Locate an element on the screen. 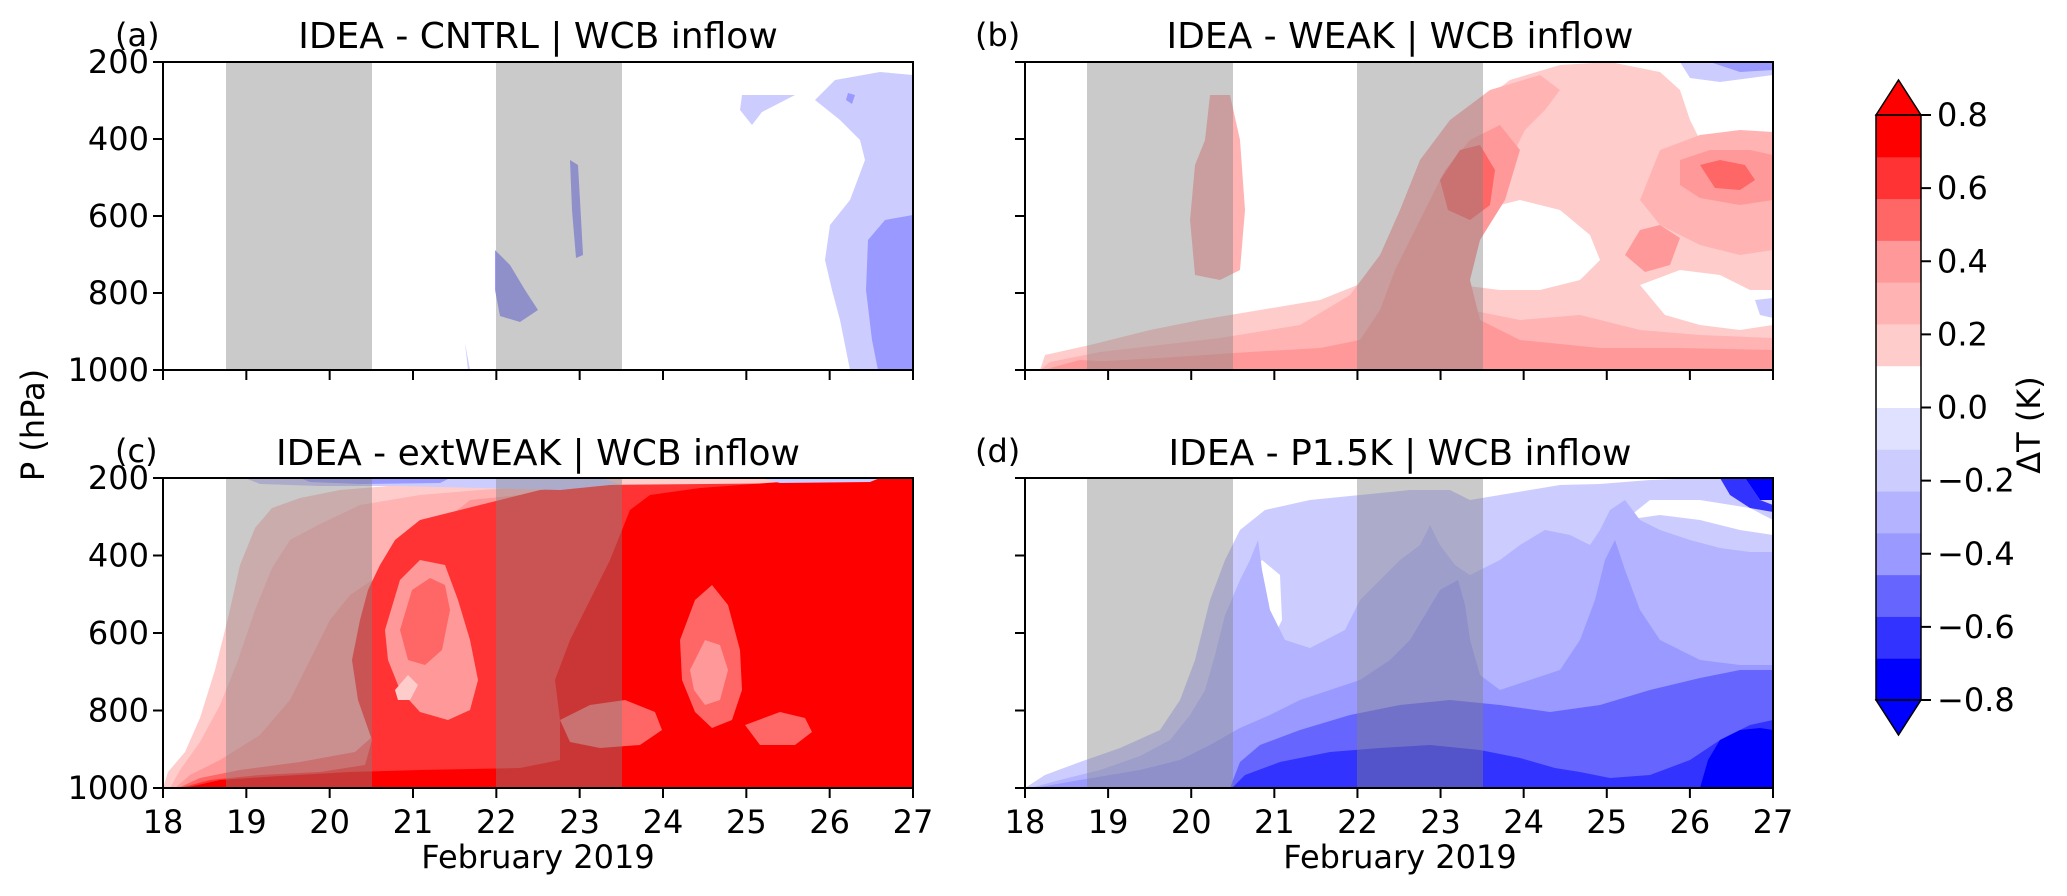 The image size is (2067, 896). colorbar: 0.8 0.6 0.4 0.2 0.0 −0.2 −0.4 −0.6 −0.8 is located at coordinates (1944, 407).